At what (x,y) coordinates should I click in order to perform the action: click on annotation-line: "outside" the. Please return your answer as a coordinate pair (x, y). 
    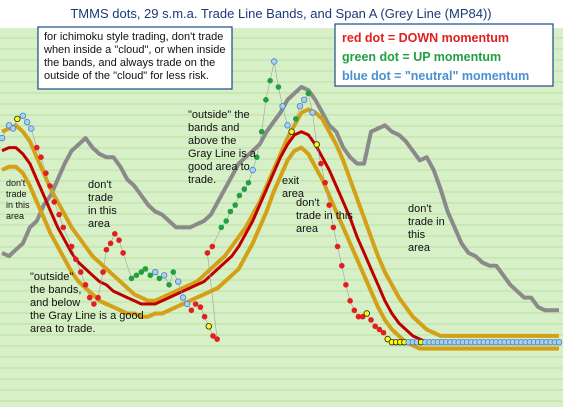
    Looking at the image, I should click on (219, 115).